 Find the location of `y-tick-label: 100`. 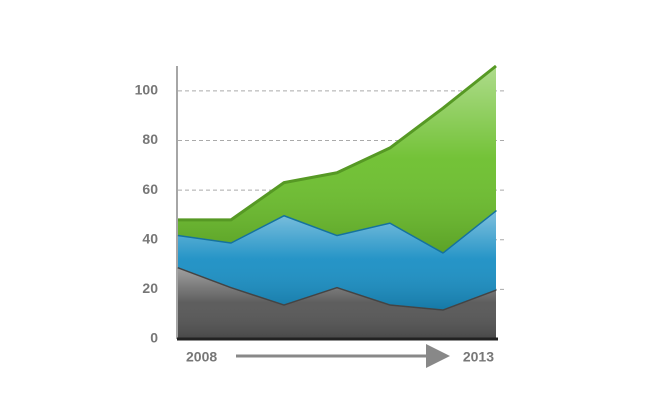

y-tick-label: 100 is located at coordinates (147, 90).